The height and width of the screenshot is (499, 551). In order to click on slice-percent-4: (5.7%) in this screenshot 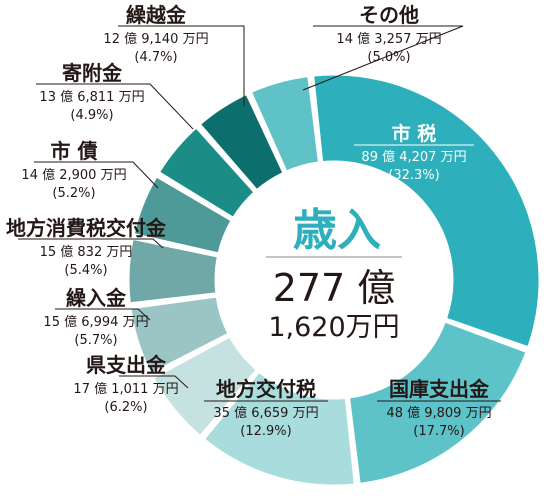, I will do `click(95, 340)`.